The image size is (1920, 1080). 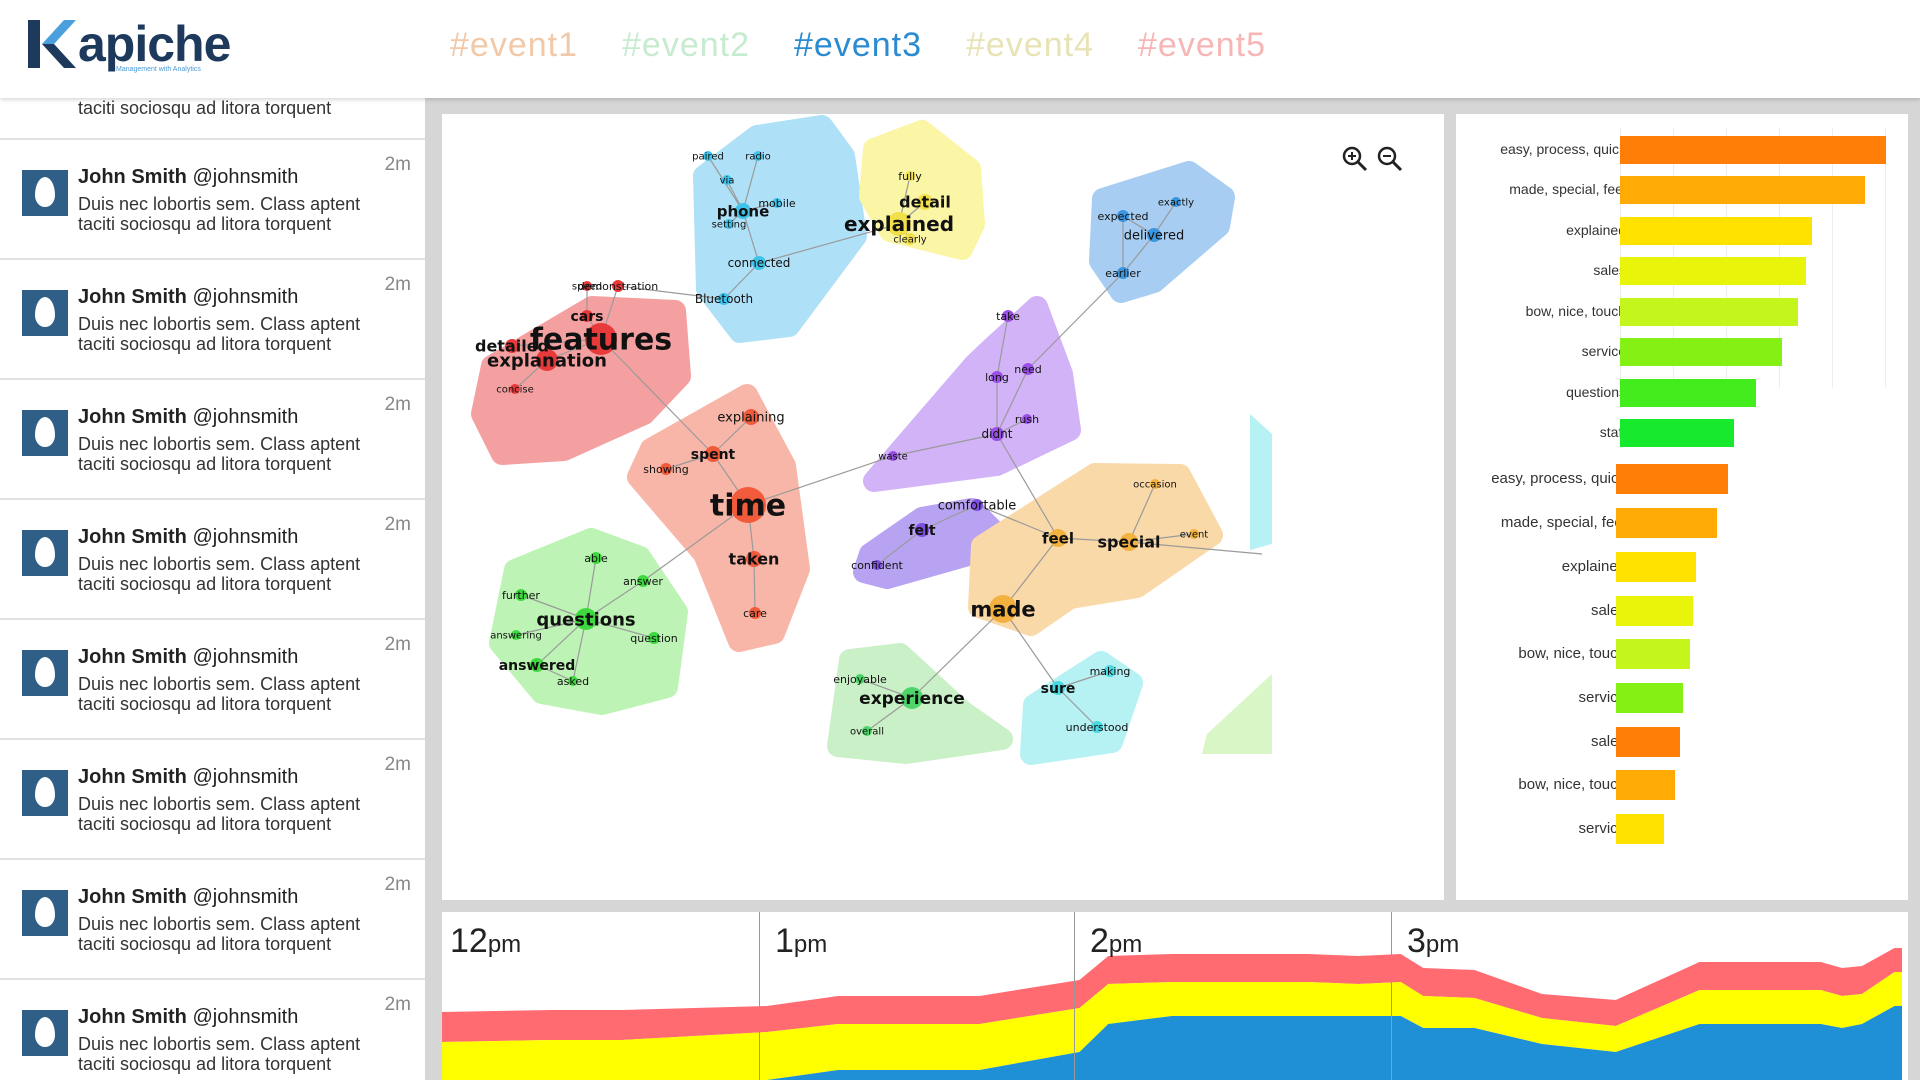 What do you see at coordinates (777, 203) in the screenshot?
I see `network-node-label: mobile` at bounding box center [777, 203].